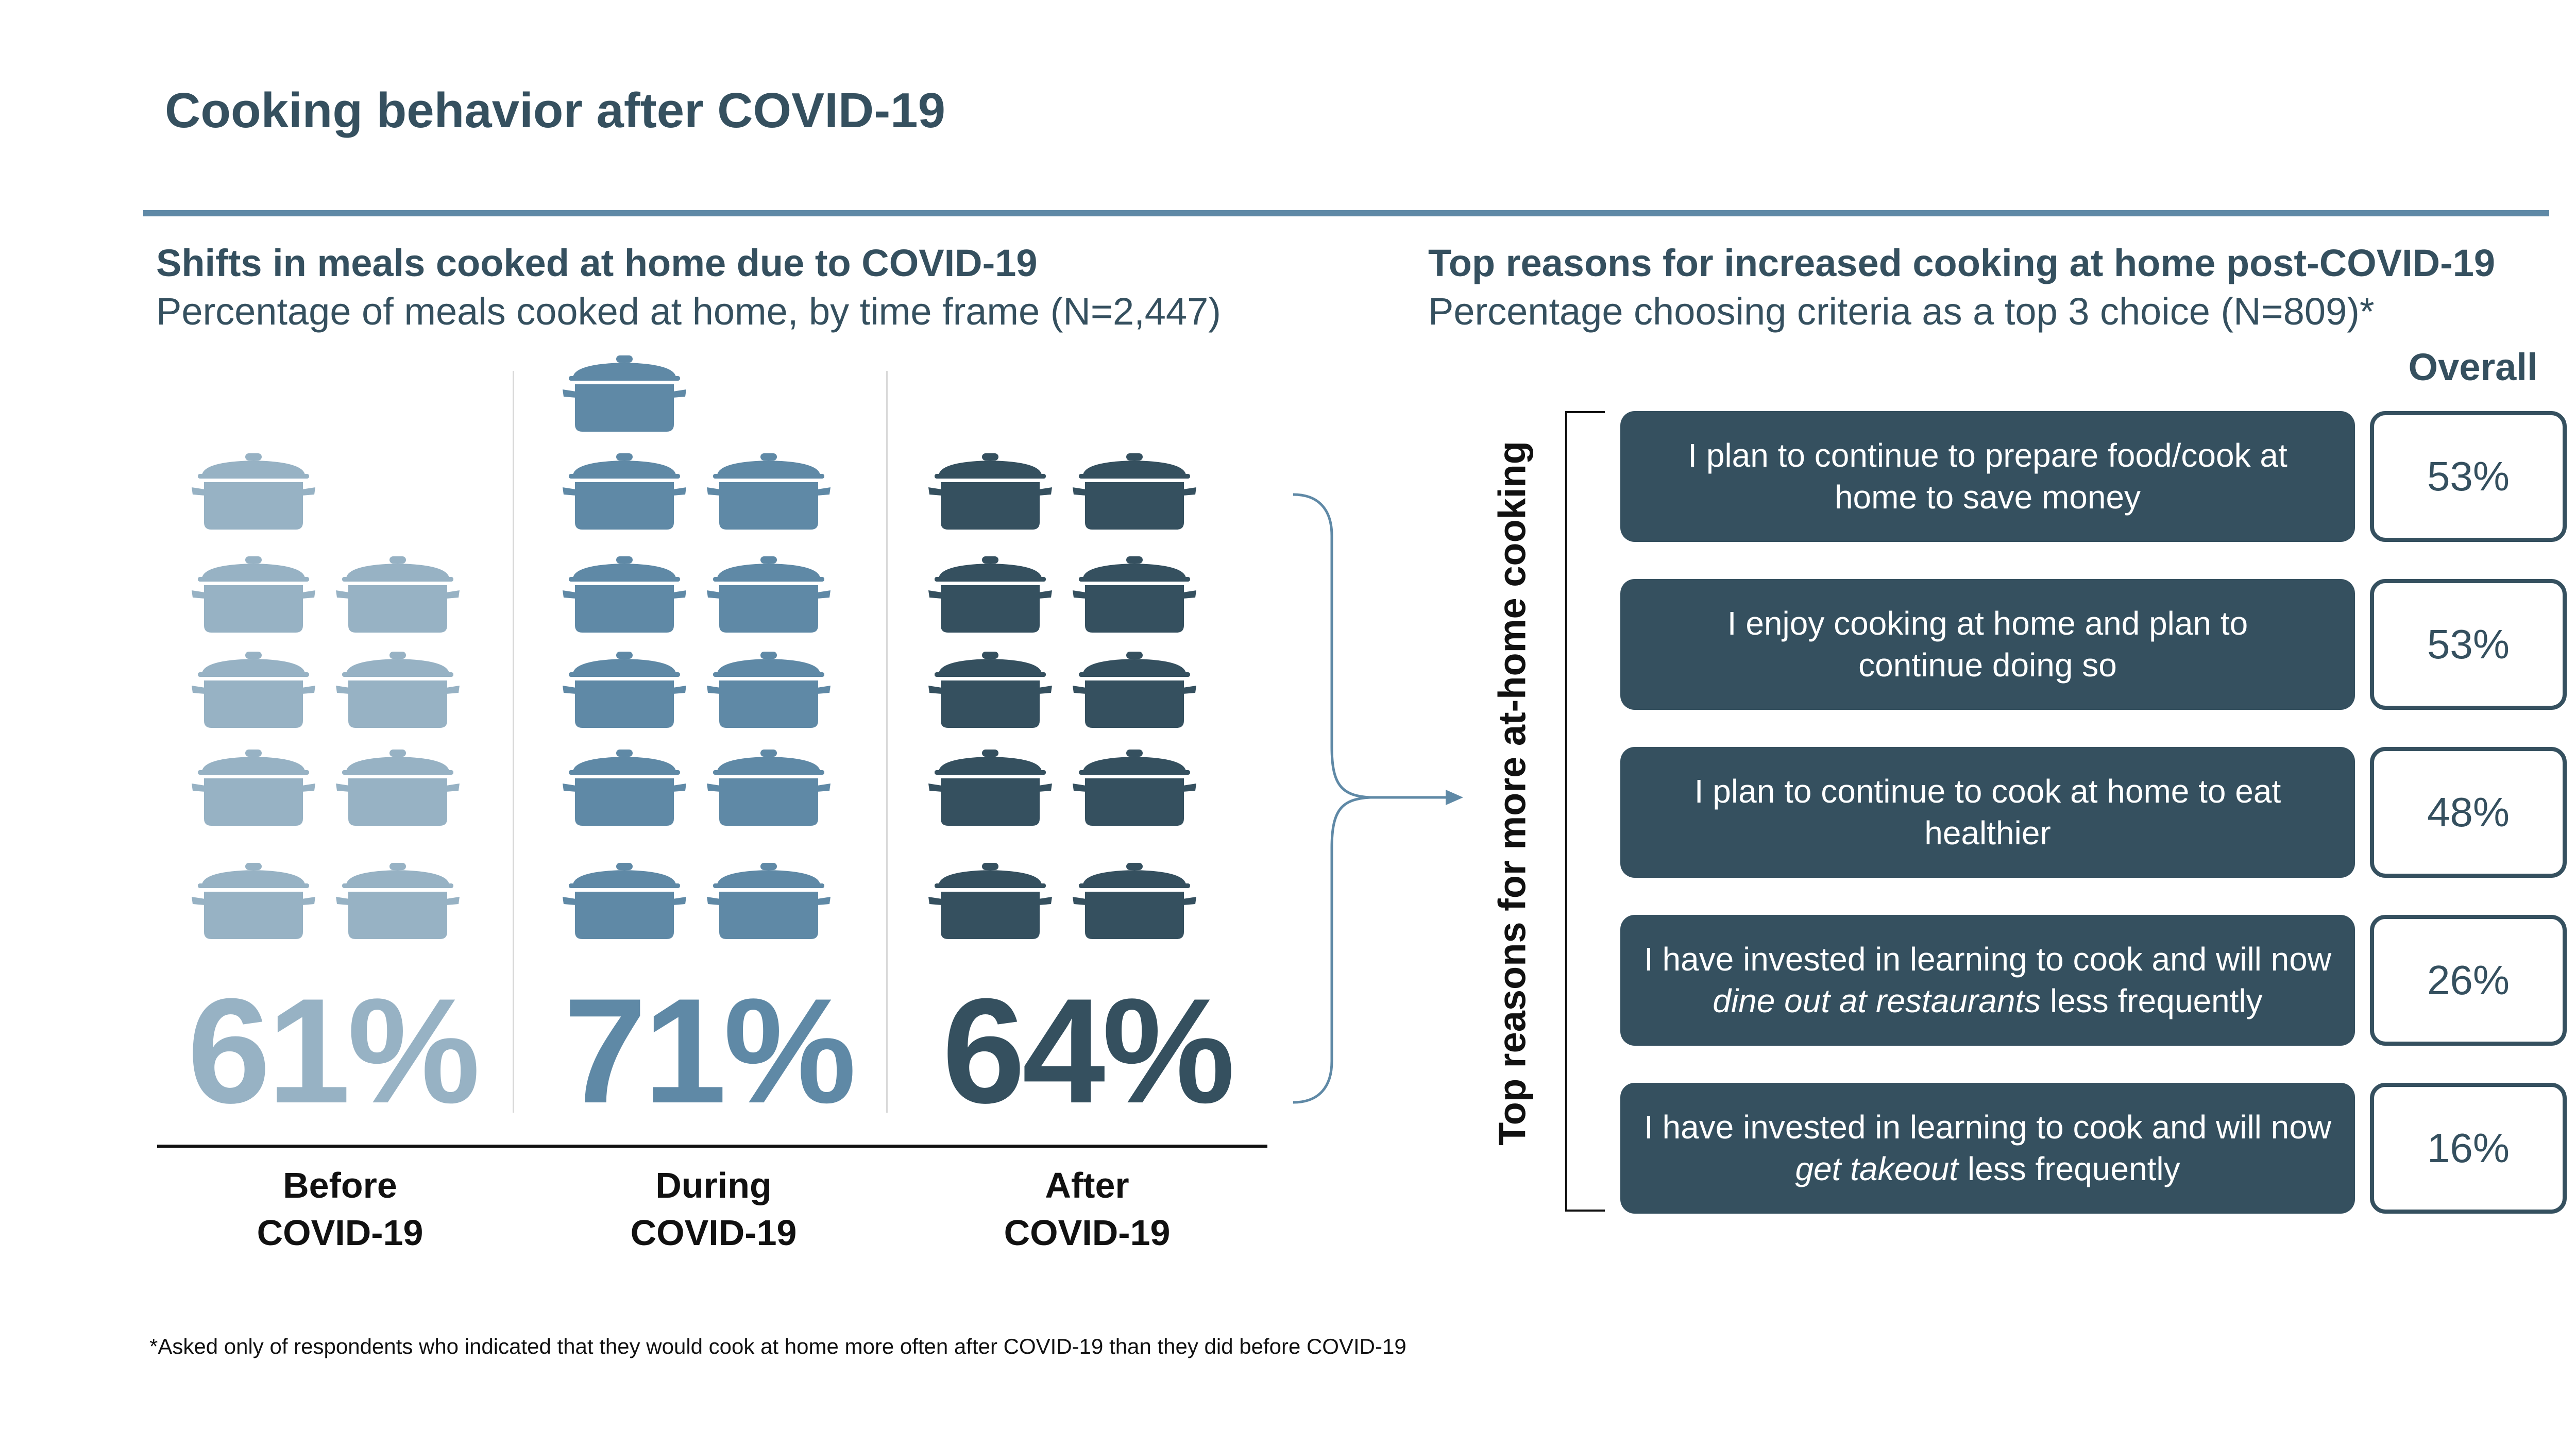 Image resolution: width=2576 pixels, height=1430 pixels. What do you see at coordinates (1512, 793) in the screenshot?
I see `vertical-axis-label: Top reasons for more at-home cooking` at bounding box center [1512, 793].